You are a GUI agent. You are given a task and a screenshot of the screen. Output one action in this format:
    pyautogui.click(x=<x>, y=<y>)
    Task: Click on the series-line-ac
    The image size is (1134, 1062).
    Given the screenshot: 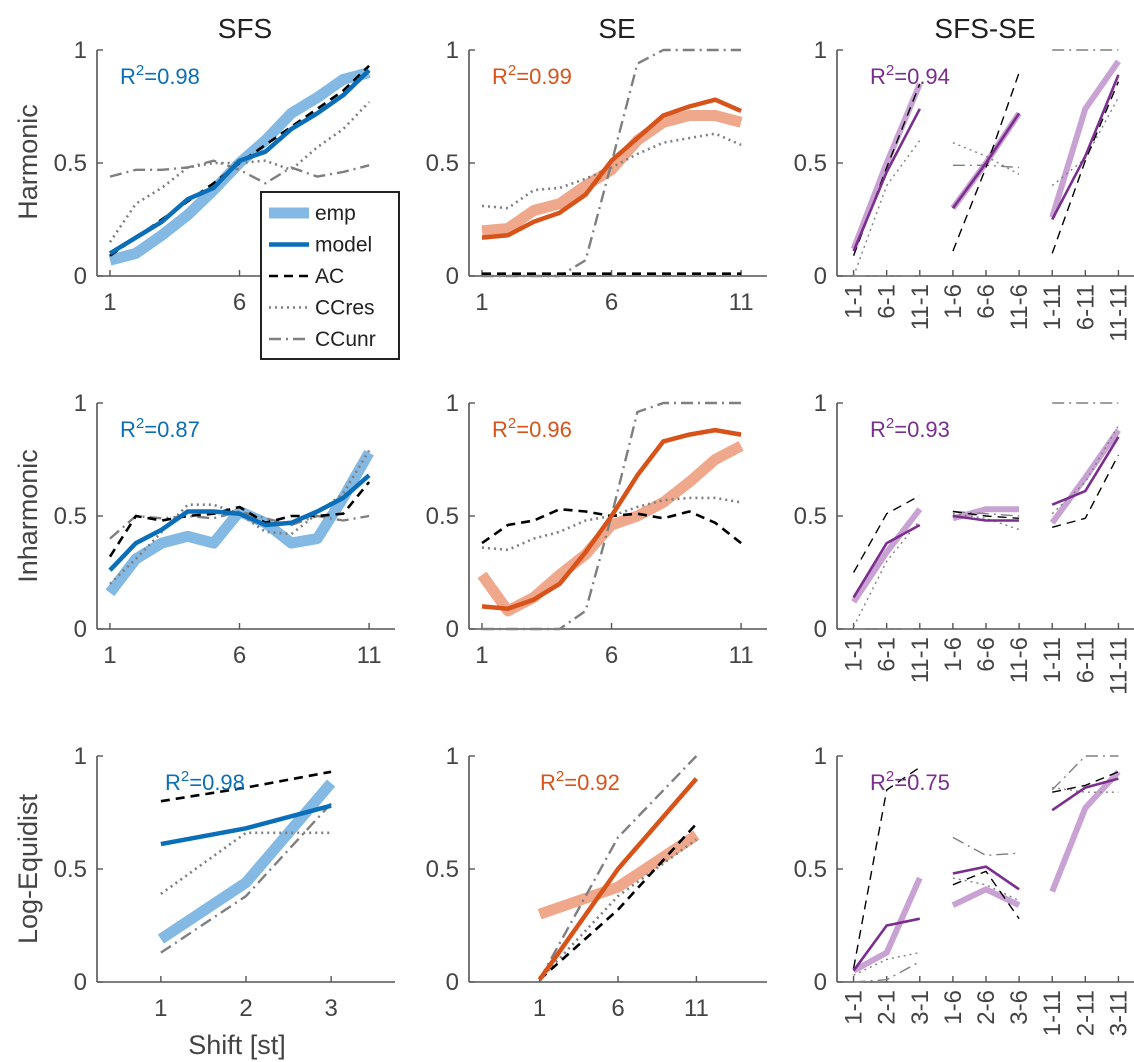 What is the action you would take?
    pyautogui.click(x=986, y=514)
    